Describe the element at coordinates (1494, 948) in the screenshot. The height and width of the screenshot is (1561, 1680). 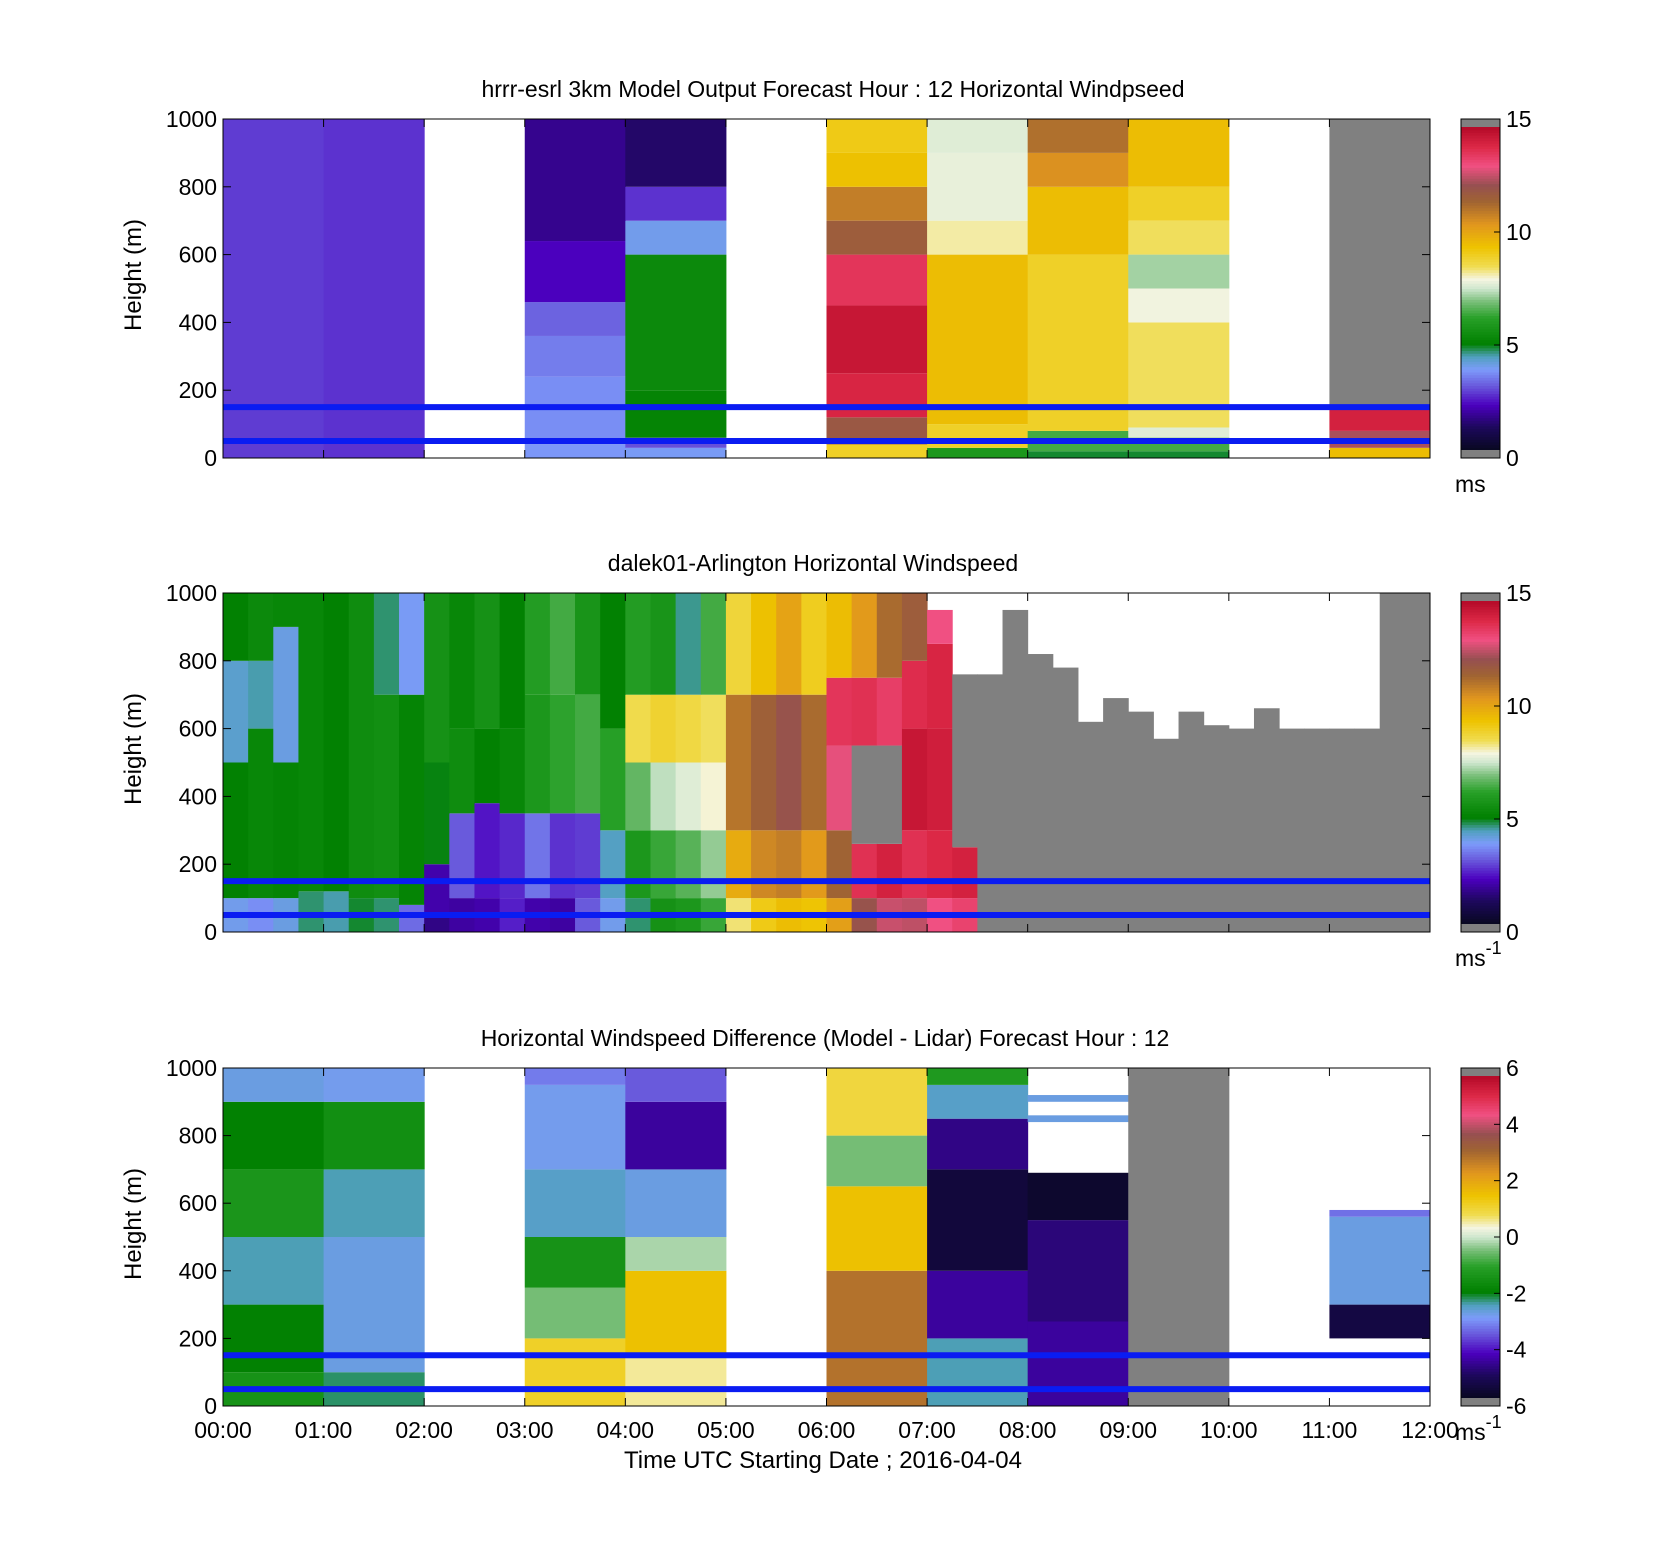
I see `colorbar-unit-exponent: -1` at that location.